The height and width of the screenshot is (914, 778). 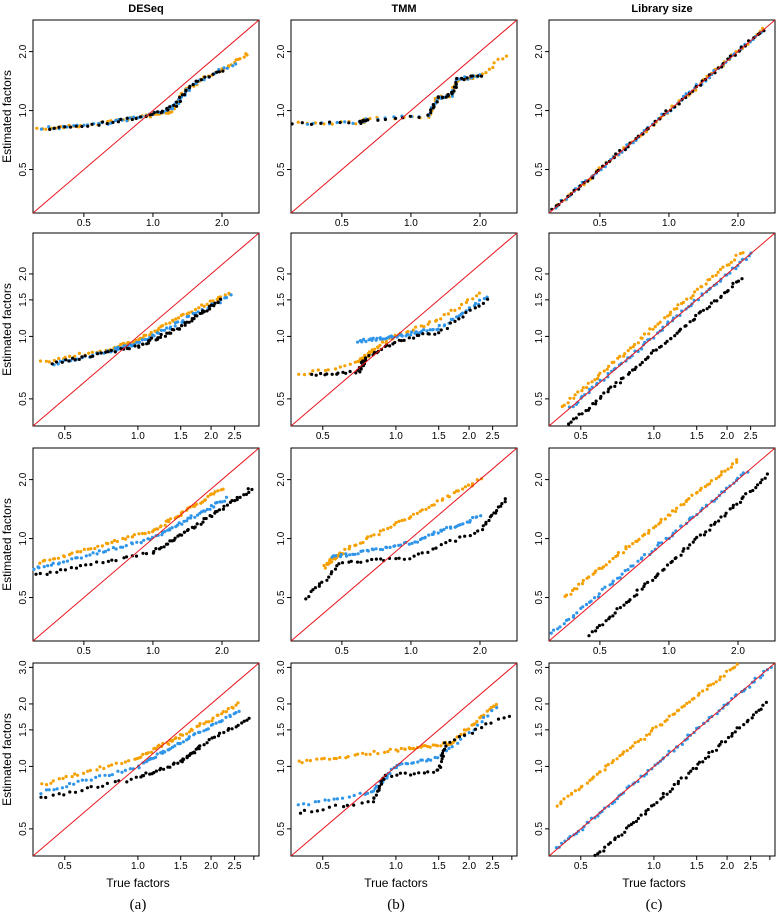 What do you see at coordinates (439, 436) in the screenshot?
I see `x-tick-label: 1.5` at bounding box center [439, 436].